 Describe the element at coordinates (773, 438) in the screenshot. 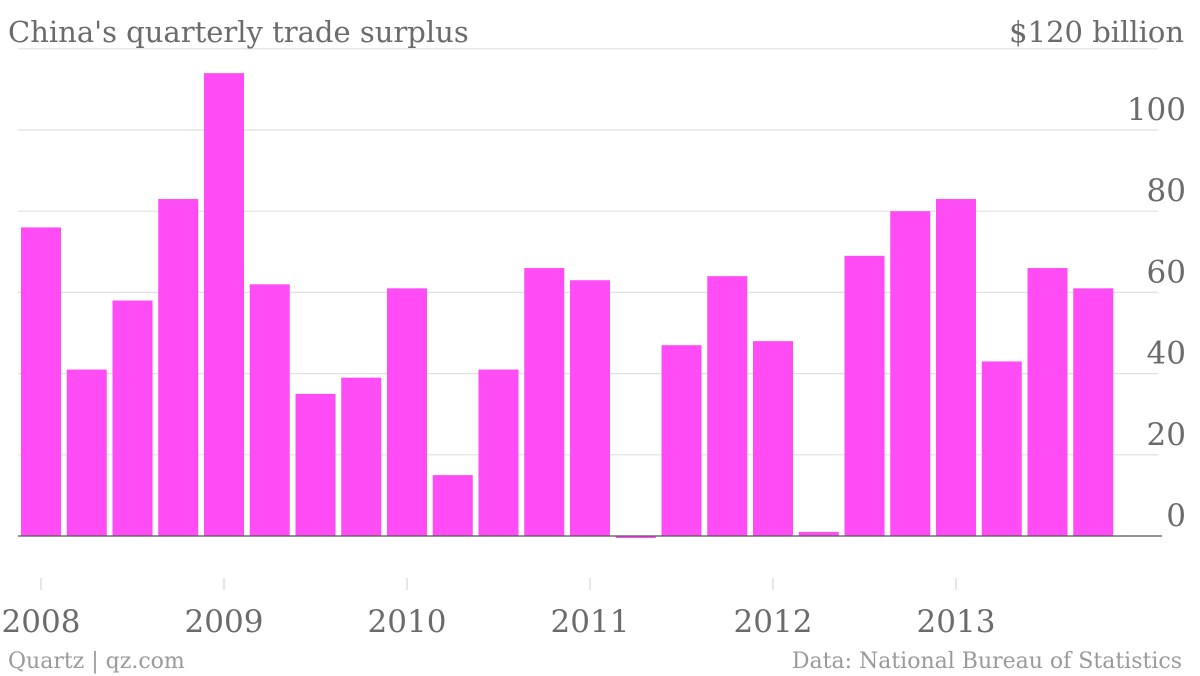

I see `bar-2012-q1` at that location.